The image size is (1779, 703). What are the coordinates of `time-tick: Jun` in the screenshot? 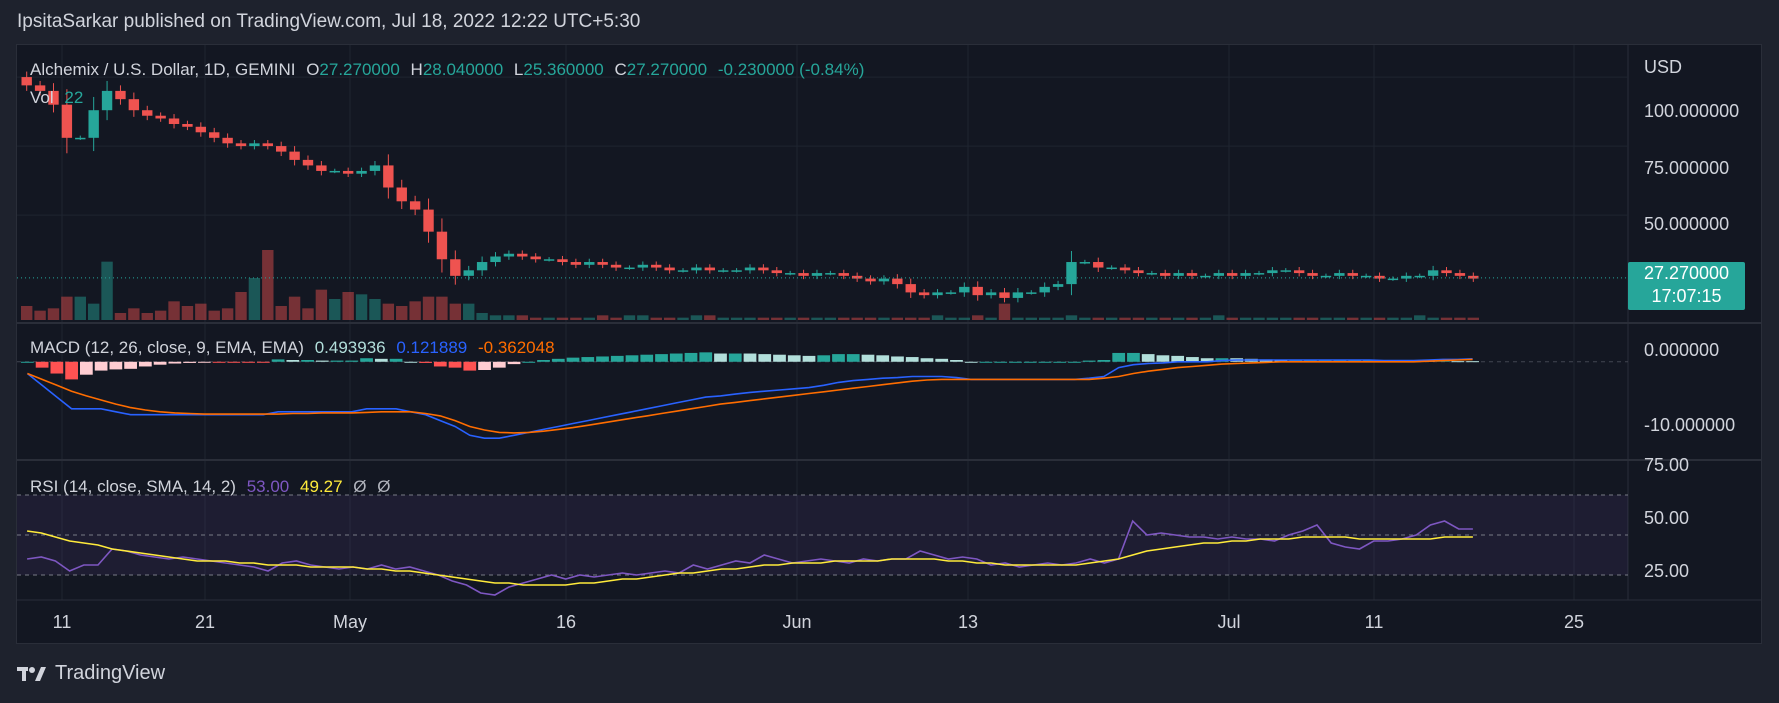 It's located at (797, 622).